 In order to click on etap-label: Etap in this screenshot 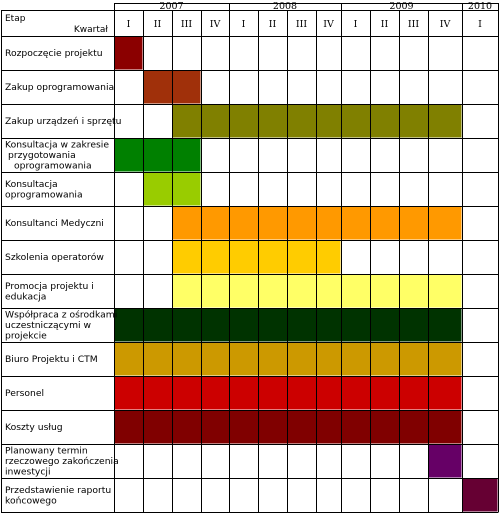, I will do `click(15, 19)`.